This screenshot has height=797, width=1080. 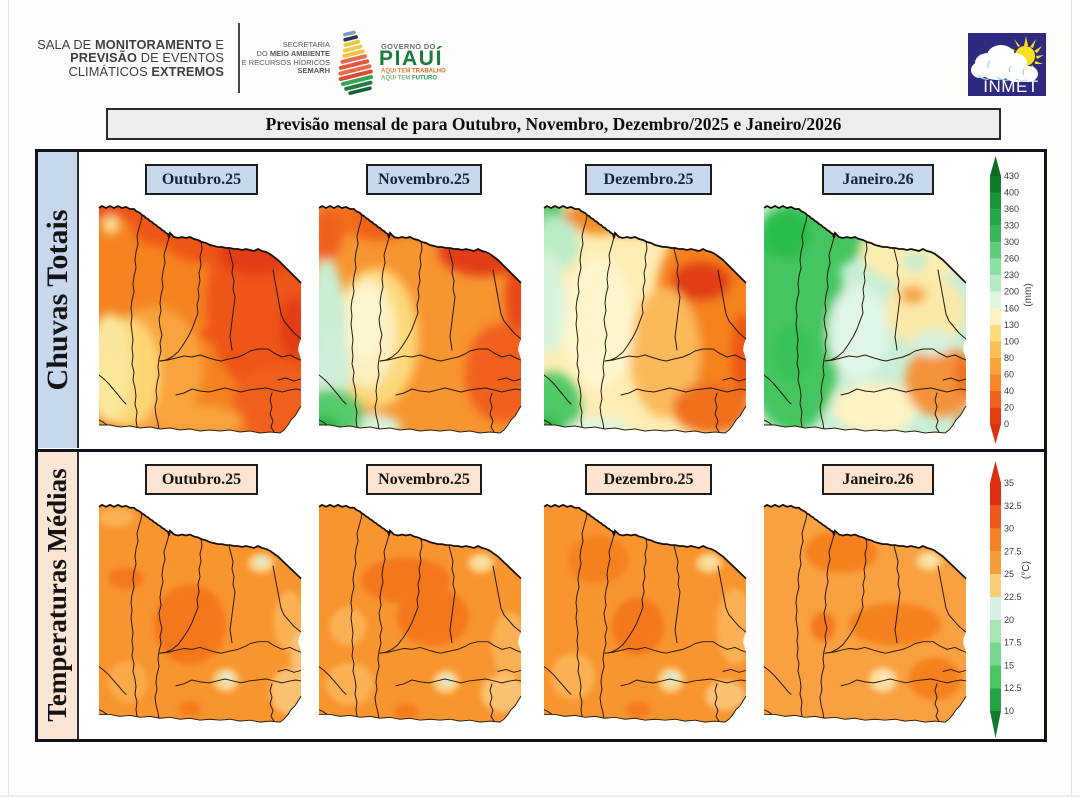 I want to click on svg-text: 200, so click(x=1011, y=292).